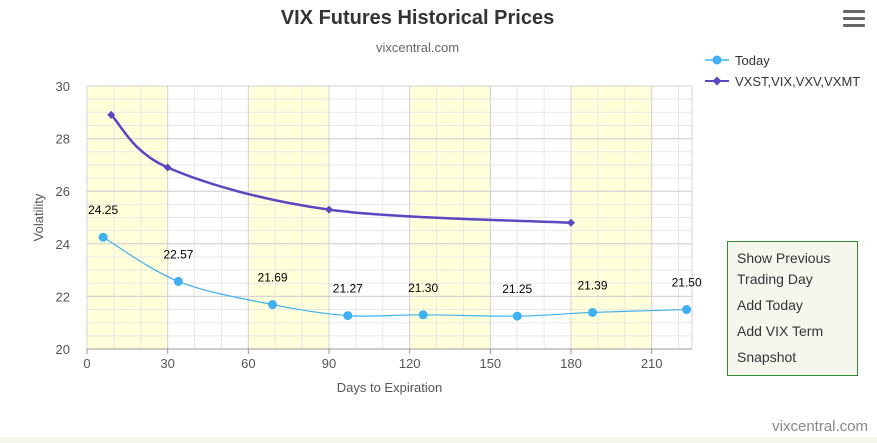 This screenshot has width=877, height=443. I want to click on data-label: 21.39, so click(592, 285).